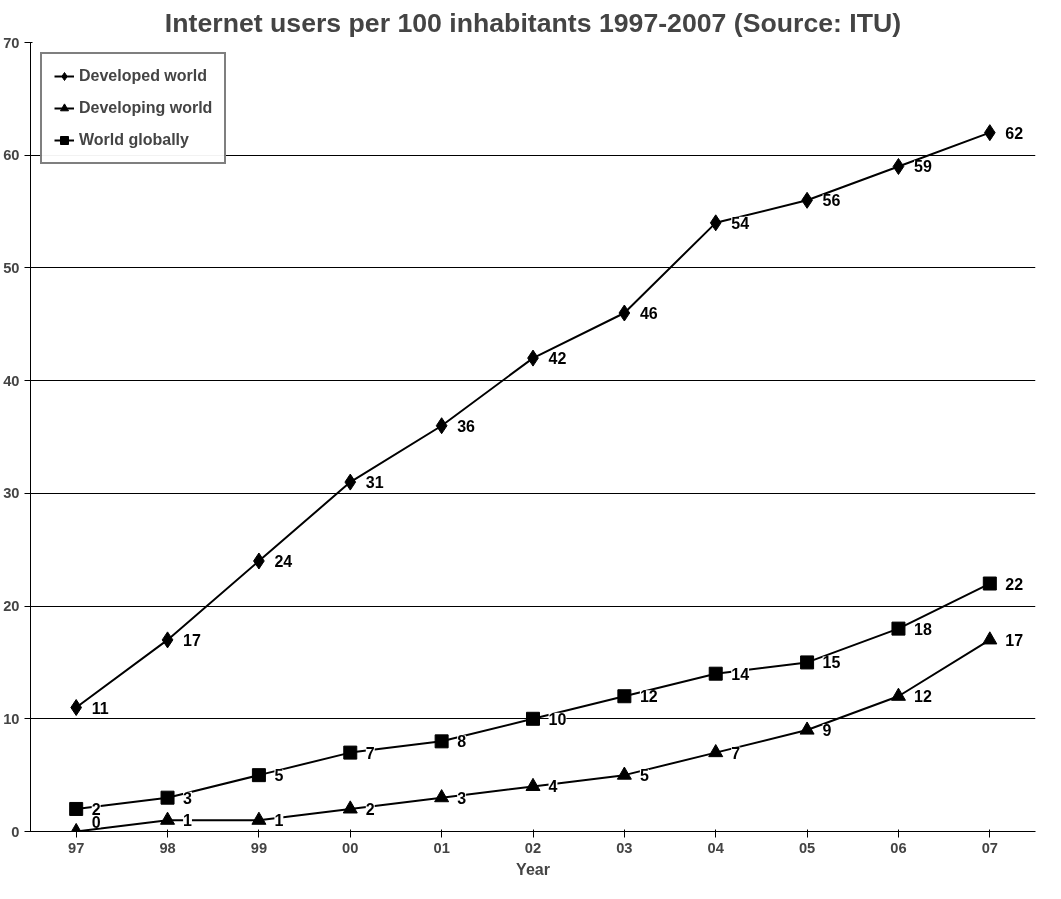 This screenshot has width=1061, height=899. What do you see at coordinates (922, 629) in the screenshot?
I see `data-label: 18` at bounding box center [922, 629].